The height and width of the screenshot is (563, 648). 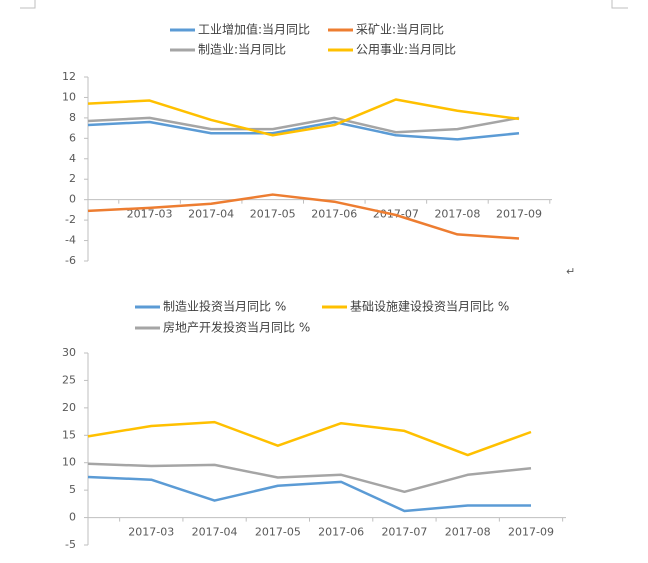 What do you see at coordinates (400, 30) in the screenshot?
I see `legend-label: 采矿业:当月同比` at bounding box center [400, 30].